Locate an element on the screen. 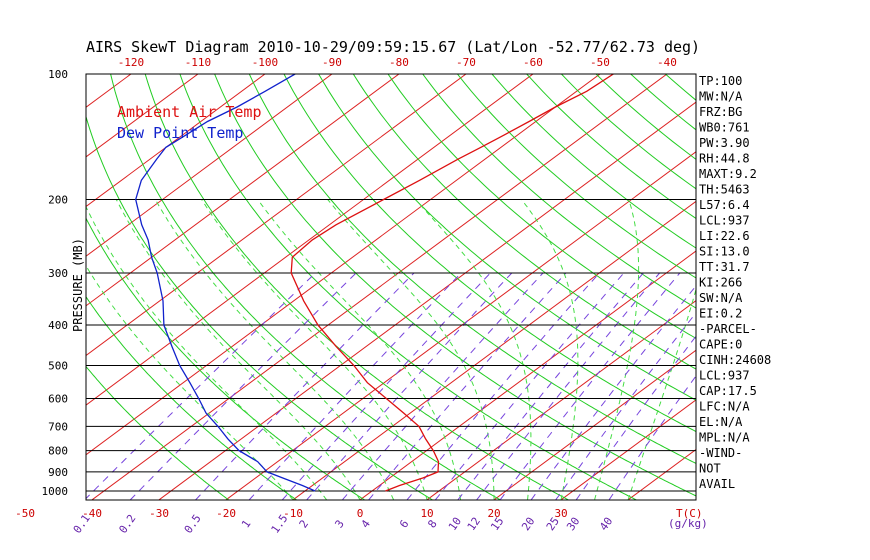 Image resolution: width=870 pixels, height=560 pixels. top-temp-tick-label: -50 is located at coordinates (600, 62).